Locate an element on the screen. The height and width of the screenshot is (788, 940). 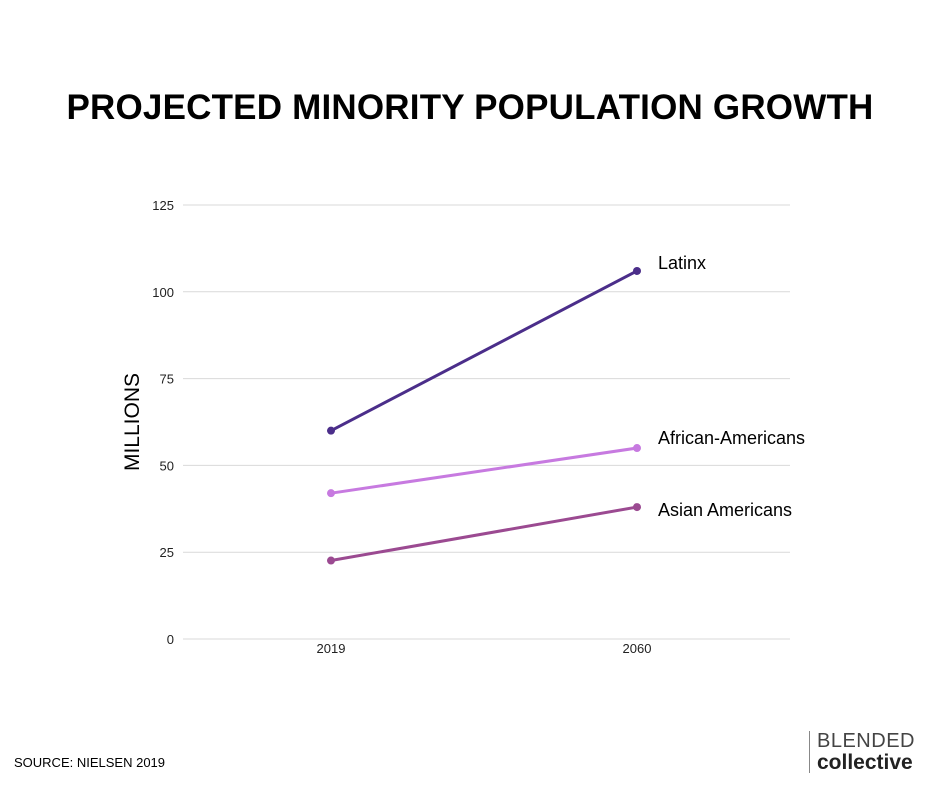
data-point-asian-americans-2060 is located at coordinates (637, 507).